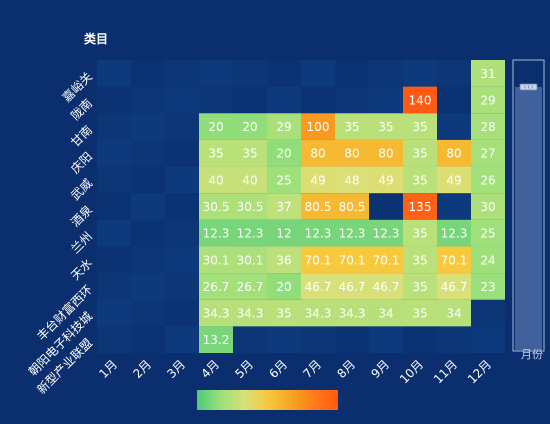 This screenshot has width=550, height=424. I want to click on datazoom-frame, so click(528, 205).